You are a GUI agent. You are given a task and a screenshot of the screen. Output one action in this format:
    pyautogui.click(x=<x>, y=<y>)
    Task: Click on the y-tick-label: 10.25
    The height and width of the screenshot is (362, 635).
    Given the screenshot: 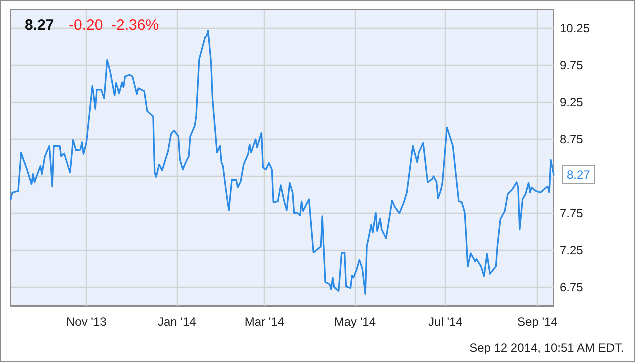 What is the action you would take?
    pyautogui.click(x=575, y=29)
    